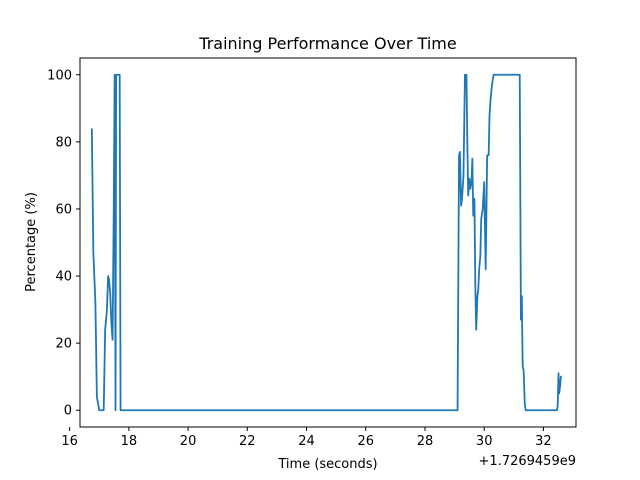  What do you see at coordinates (63, 243) in the screenshot?
I see `y-axis-ticks: 0 20 40 60 80 100` at bounding box center [63, 243].